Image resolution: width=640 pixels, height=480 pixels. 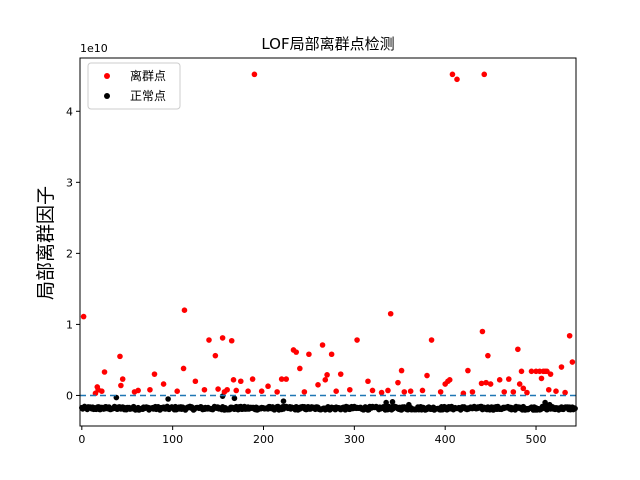 What do you see at coordinates (148, 96) in the screenshot?
I see `legend-label-normal: 正常点` at bounding box center [148, 96].